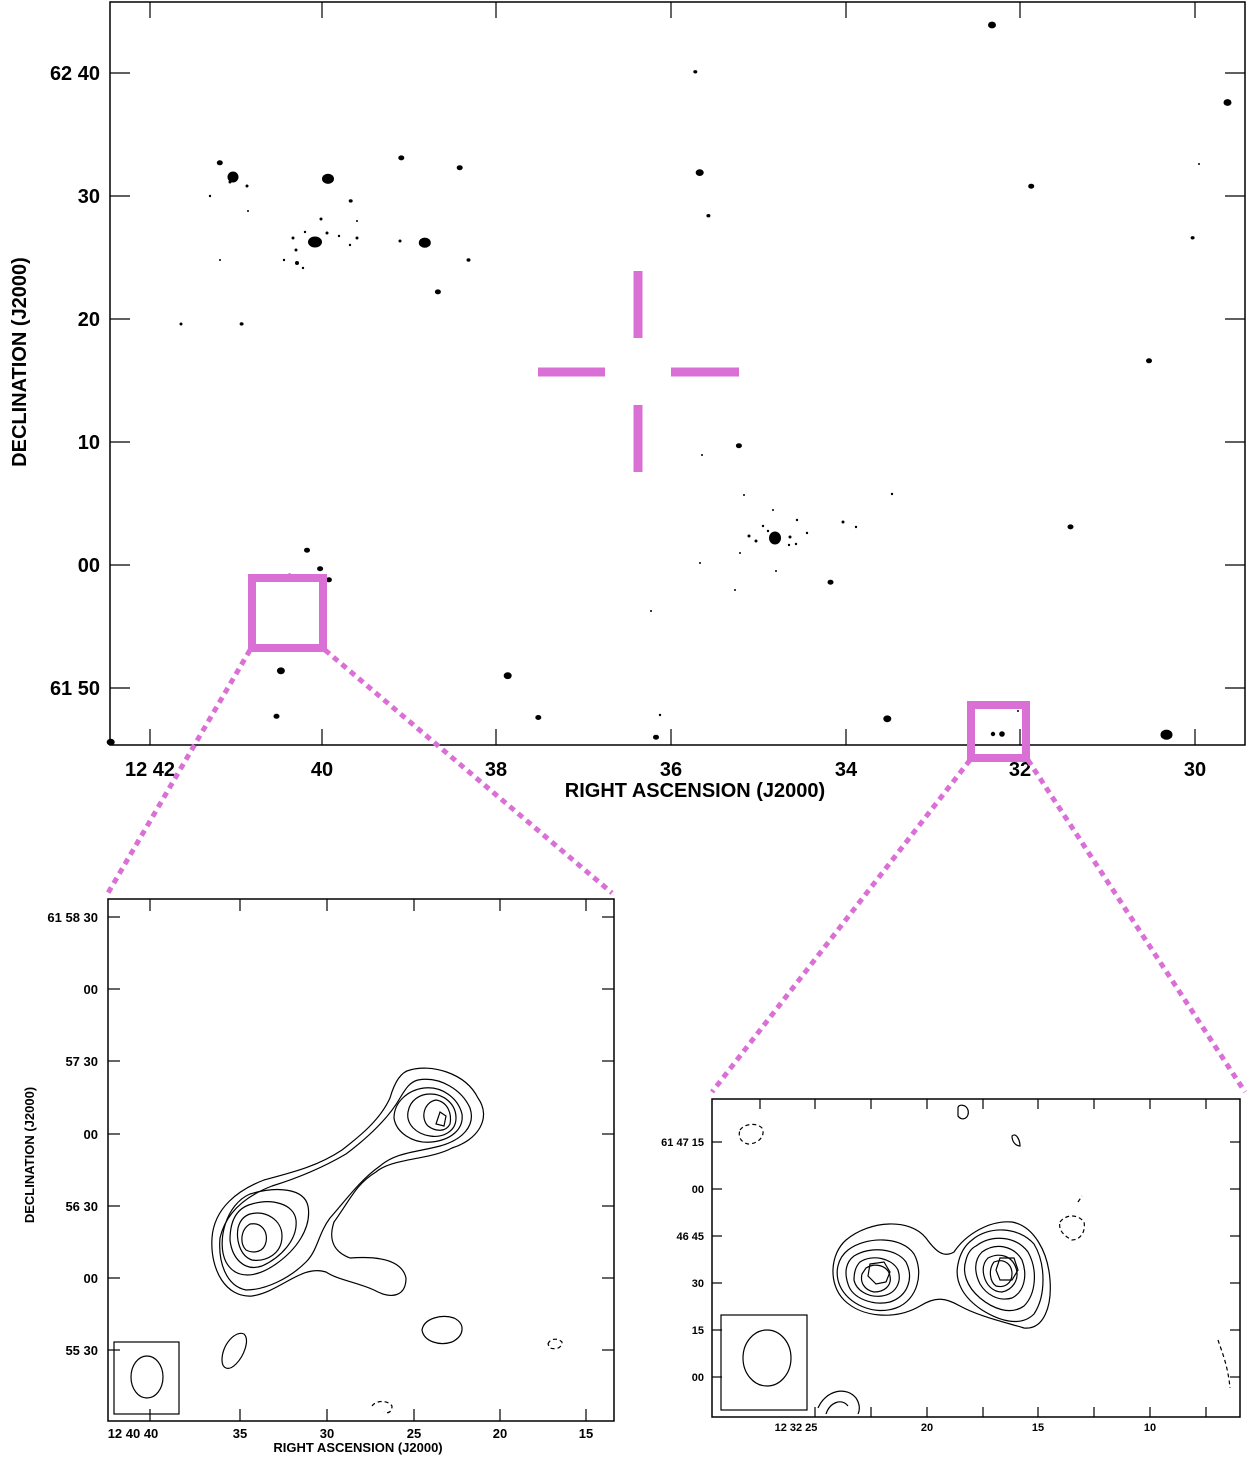 Image resolution: width=1247 pixels, height=1458 pixels. What do you see at coordinates (414, 1433) in the screenshot?
I see `inset-left-x-tick-label: 25` at bounding box center [414, 1433].